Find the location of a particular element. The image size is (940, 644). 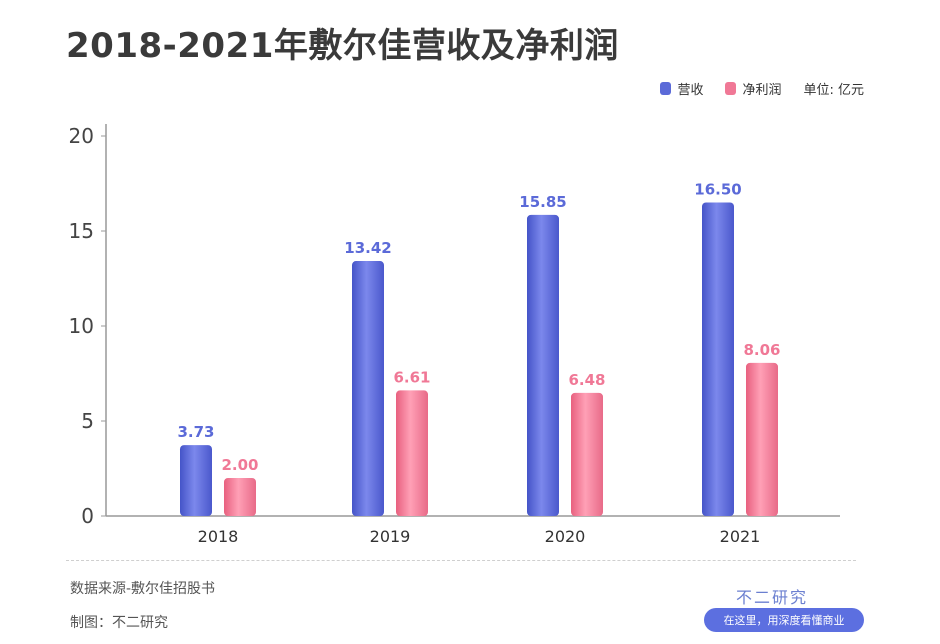

x-tick-label: 2021 is located at coordinates (740, 536).